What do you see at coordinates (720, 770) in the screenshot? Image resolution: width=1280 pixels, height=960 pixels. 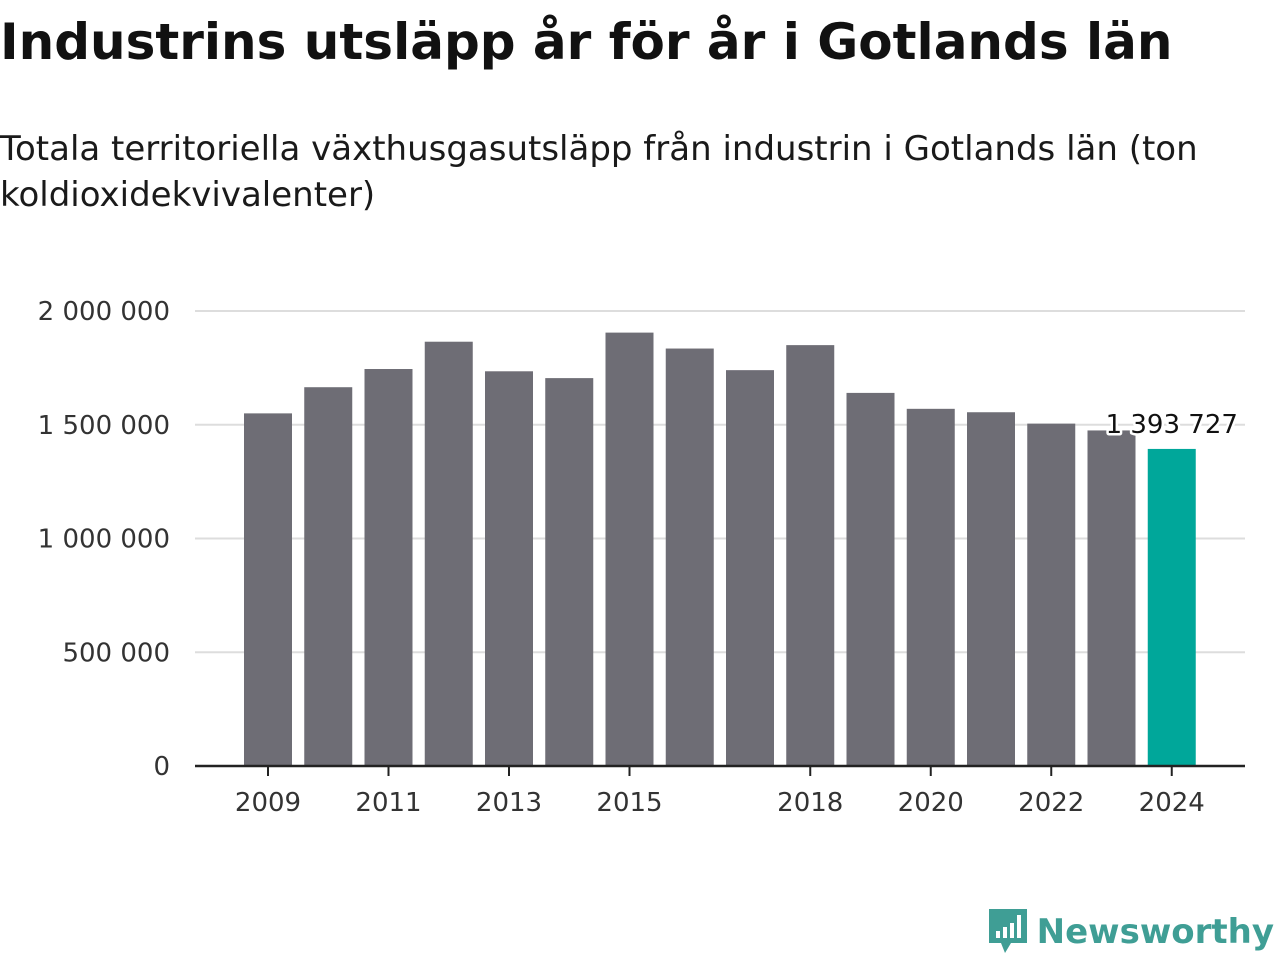 I see `axes` at bounding box center [720, 770].